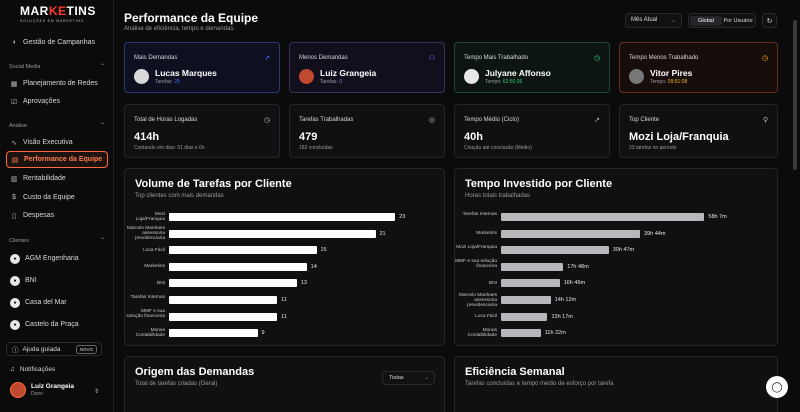  Describe the element at coordinates (38, 179) in the screenshot. I see `sidebar-item-rentabilidade: ▥ Rentabilidade` at that location.